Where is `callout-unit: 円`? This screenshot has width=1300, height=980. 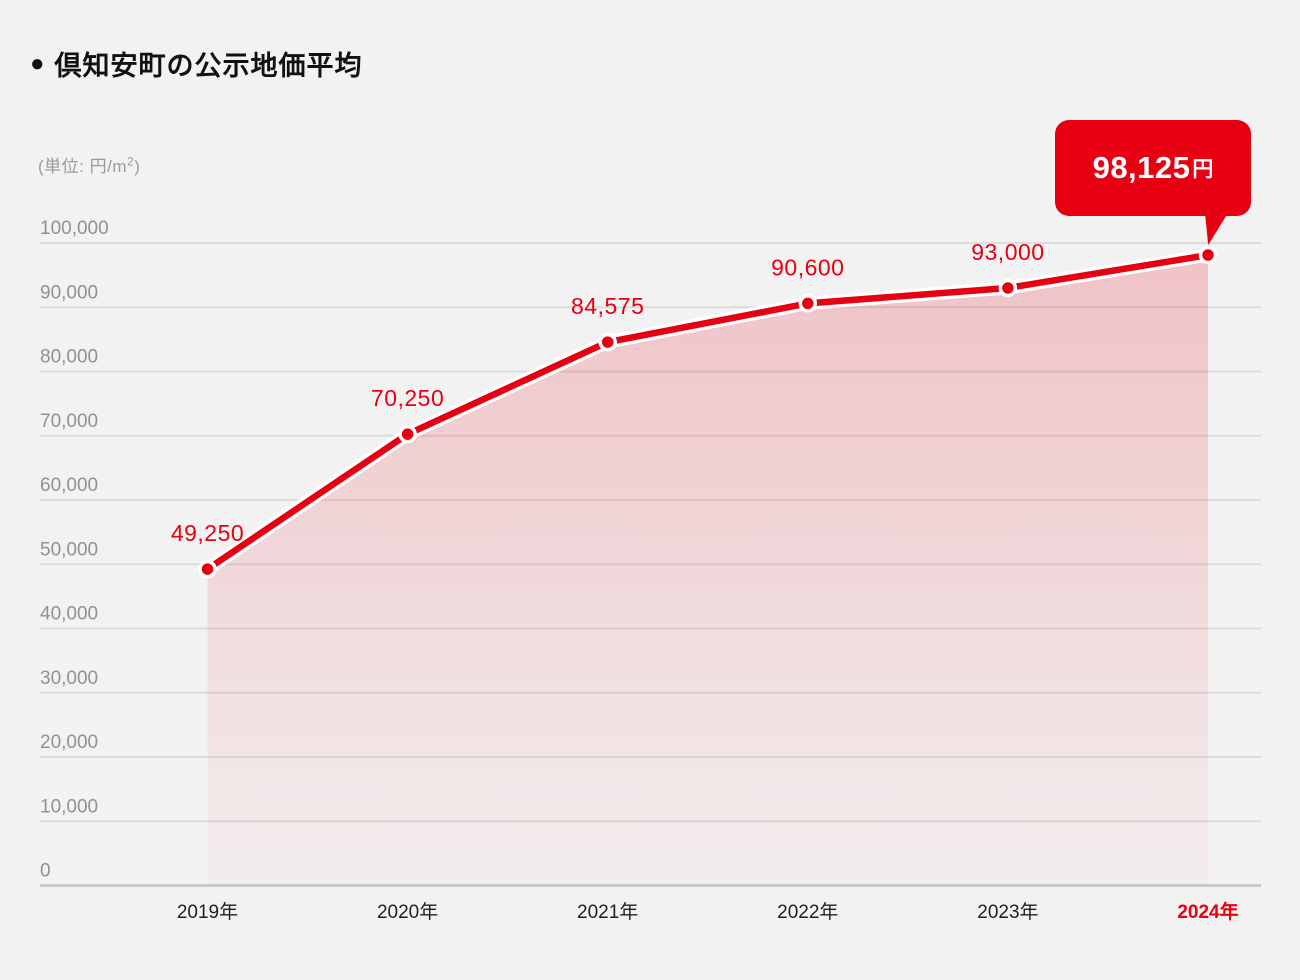 callout-unit: 円 is located at coordinates (1203, 169).